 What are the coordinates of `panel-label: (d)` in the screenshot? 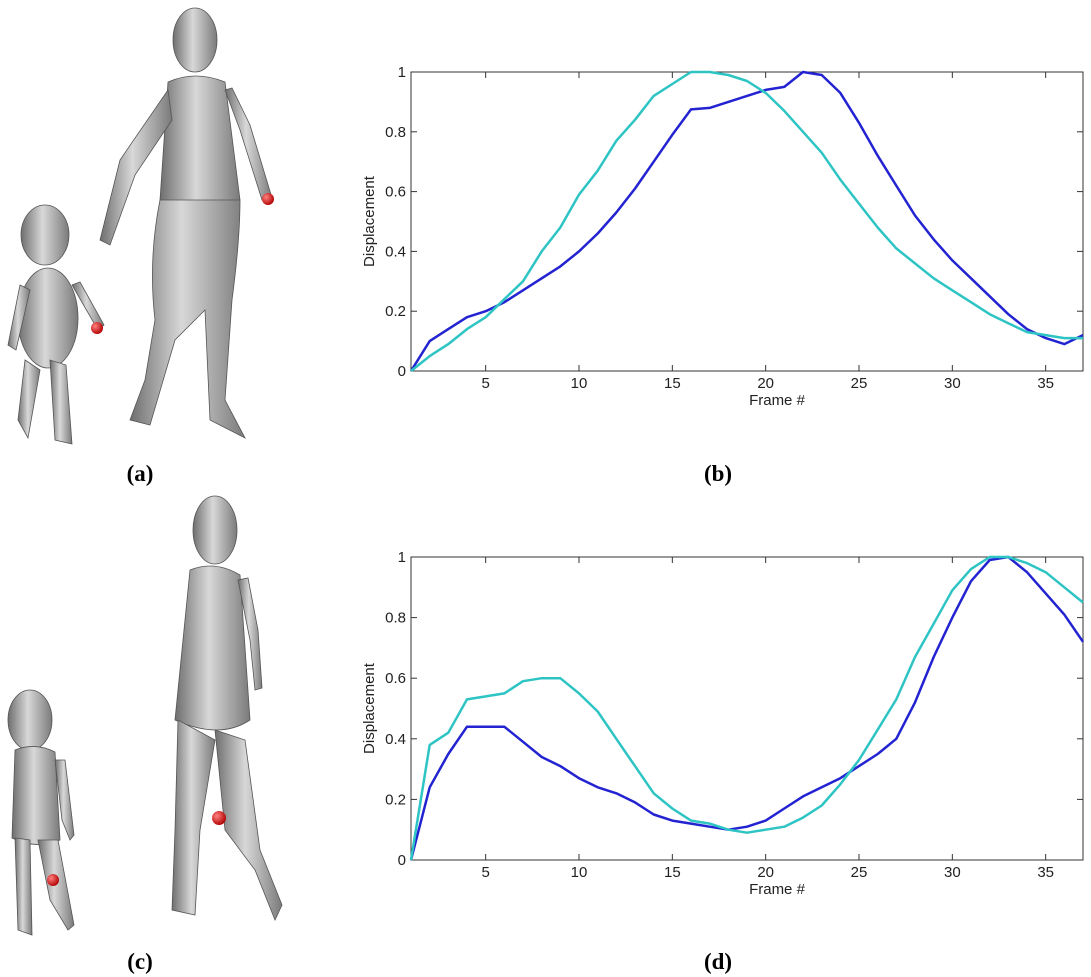 It's located at (718, 961).